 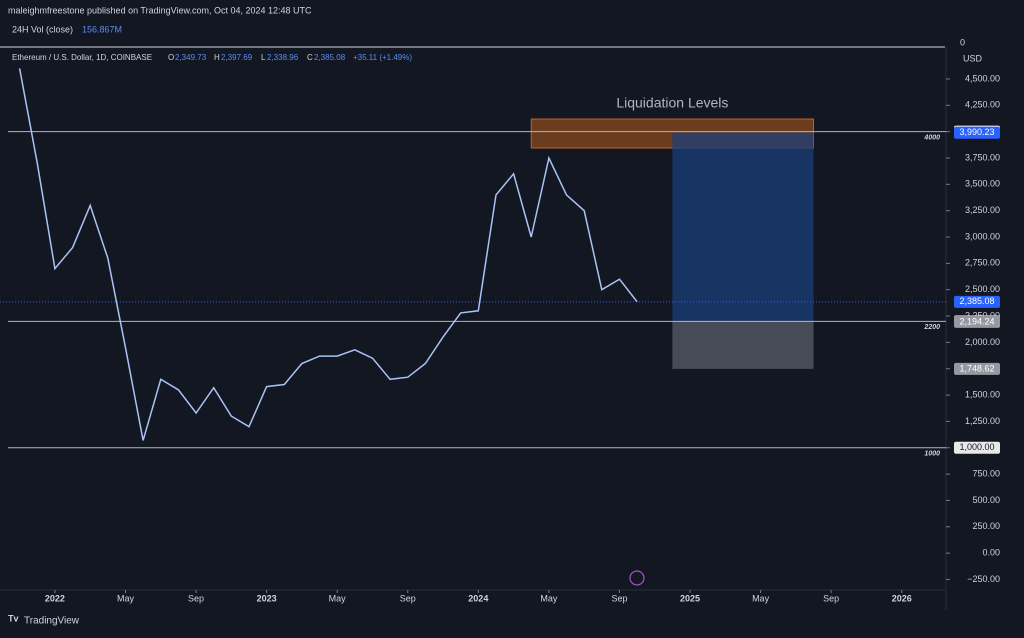 I want to click on price-tag-label: 1,000.00, so click(x=976, y=447).